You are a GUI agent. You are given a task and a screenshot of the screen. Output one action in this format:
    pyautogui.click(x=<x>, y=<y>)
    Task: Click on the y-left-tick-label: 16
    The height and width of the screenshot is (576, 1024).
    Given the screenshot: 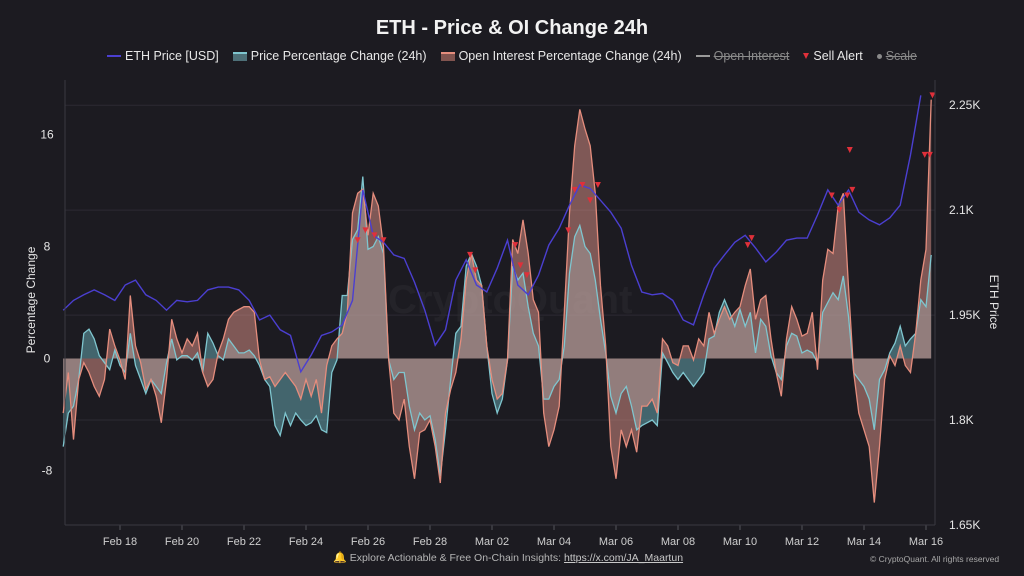 What is the action you would take?
    pyautogui.click(x=47, y=135)
    